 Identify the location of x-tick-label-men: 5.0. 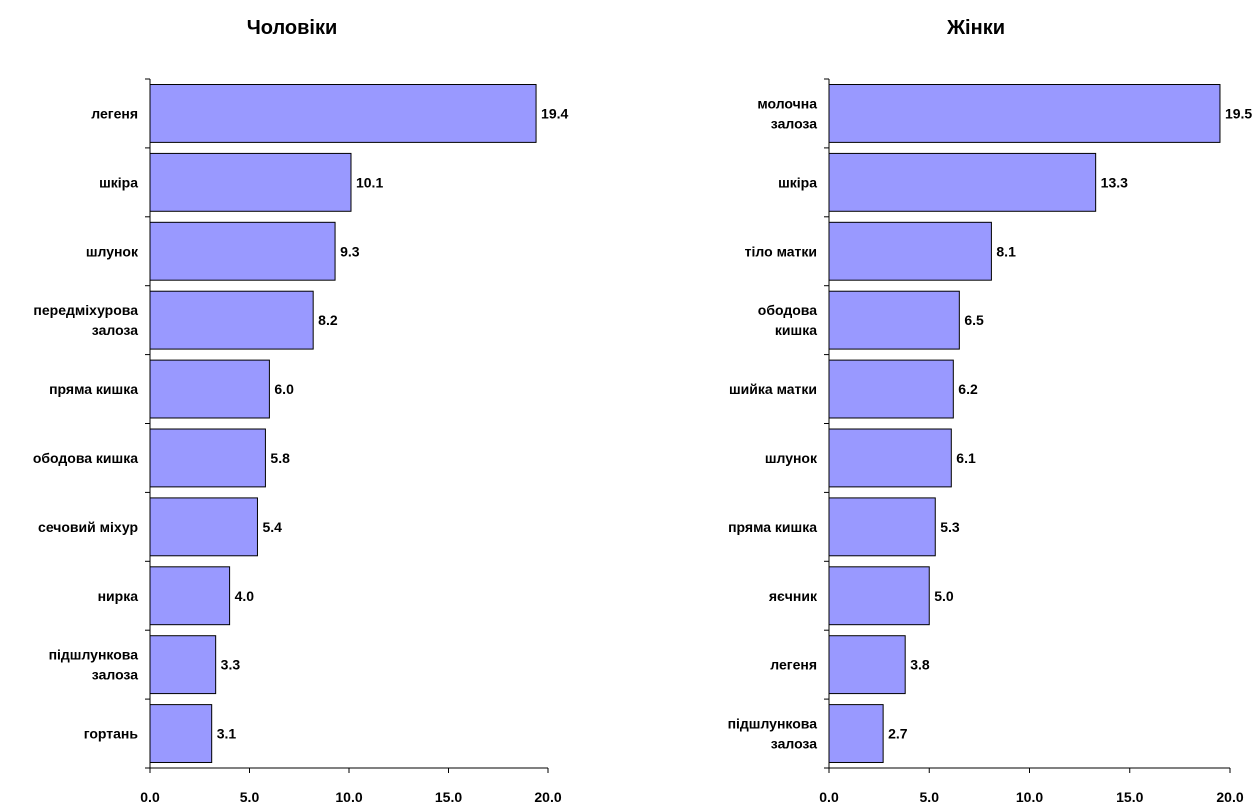
(250, 797).